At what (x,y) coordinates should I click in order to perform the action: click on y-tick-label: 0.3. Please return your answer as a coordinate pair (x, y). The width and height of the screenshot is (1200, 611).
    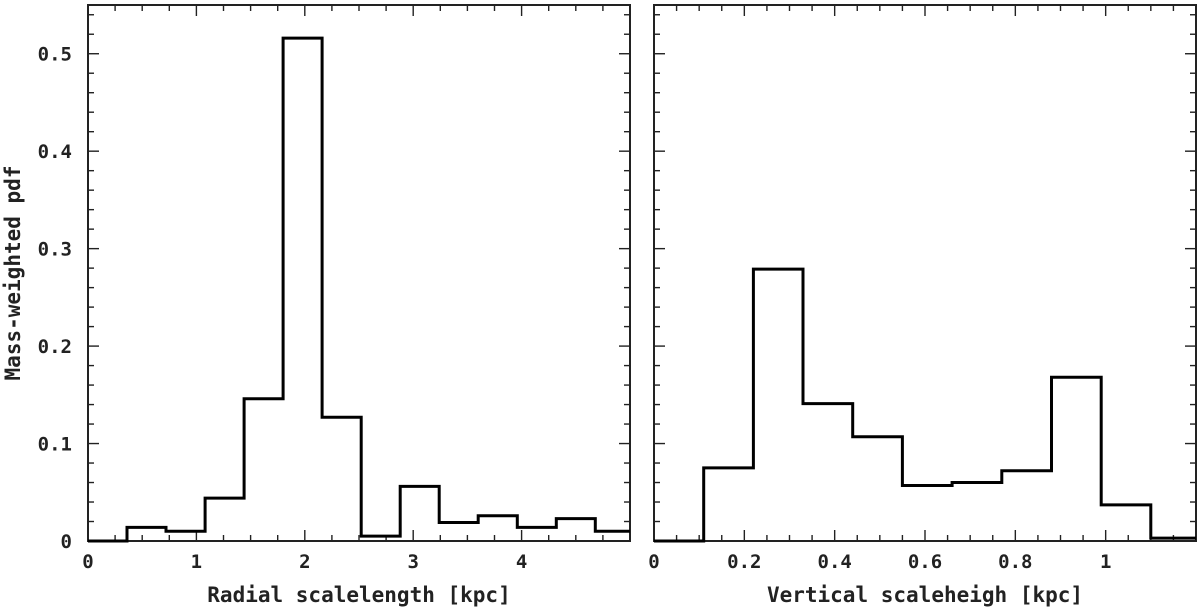
    Looking at the image, I should click on (55, 250).